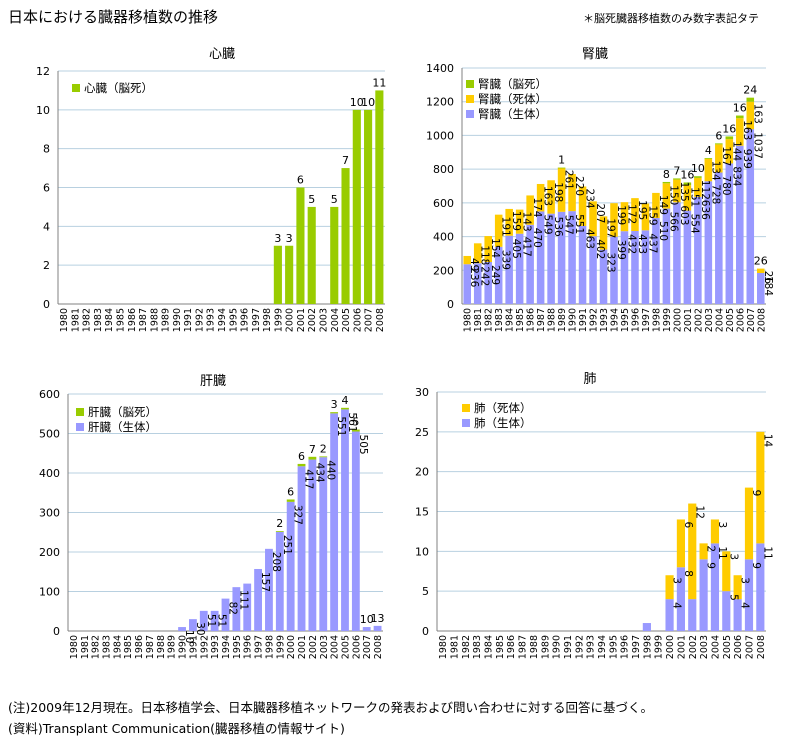  What do you see at coordinates (443, 647) in the screenshot?
I see `x-tick-label: 1980` at bounding box center [443, 647].